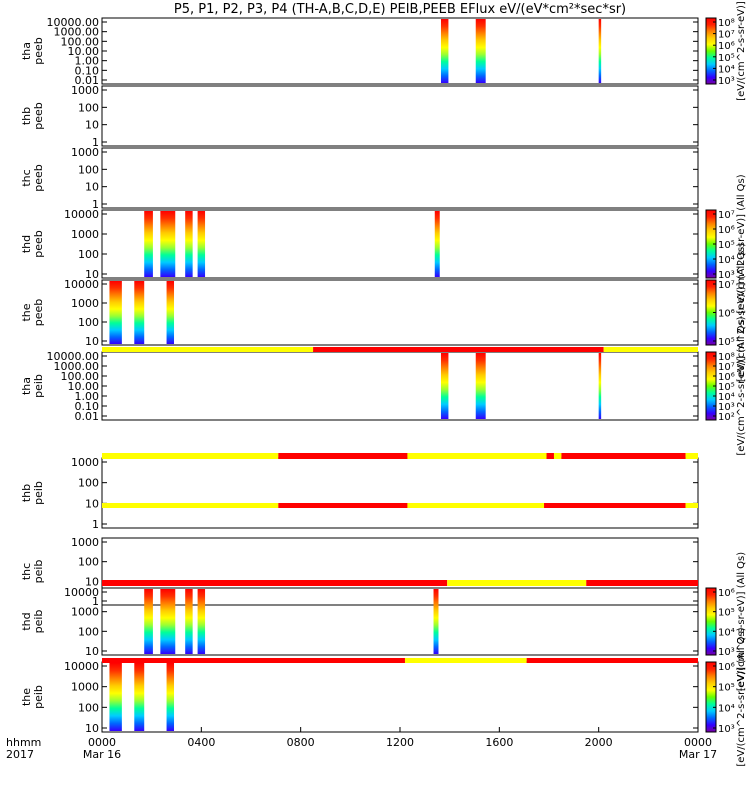  What do you see at coordinates (87, 396) in the screenshot?
I see `y-tick-label: 1.00` at bounding box center [87, 396].